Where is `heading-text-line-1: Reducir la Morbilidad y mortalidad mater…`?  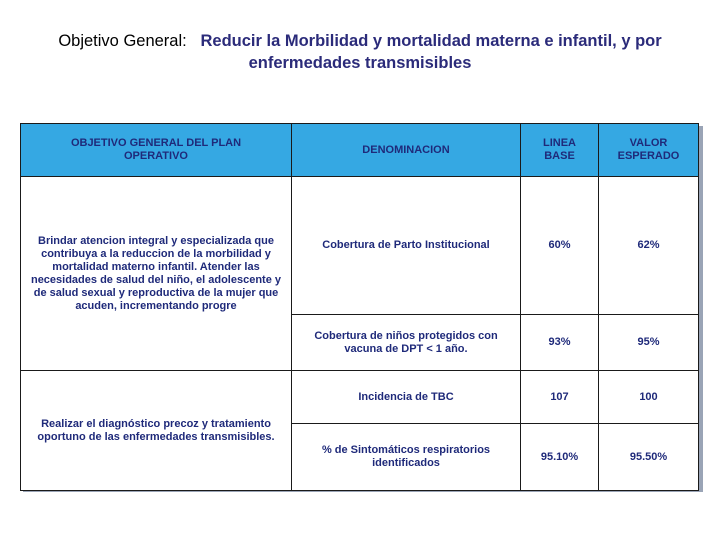
heading-text-line-1: Reducir la Morbilidad y mortalidad mater… is located at coordinates (431, 41).